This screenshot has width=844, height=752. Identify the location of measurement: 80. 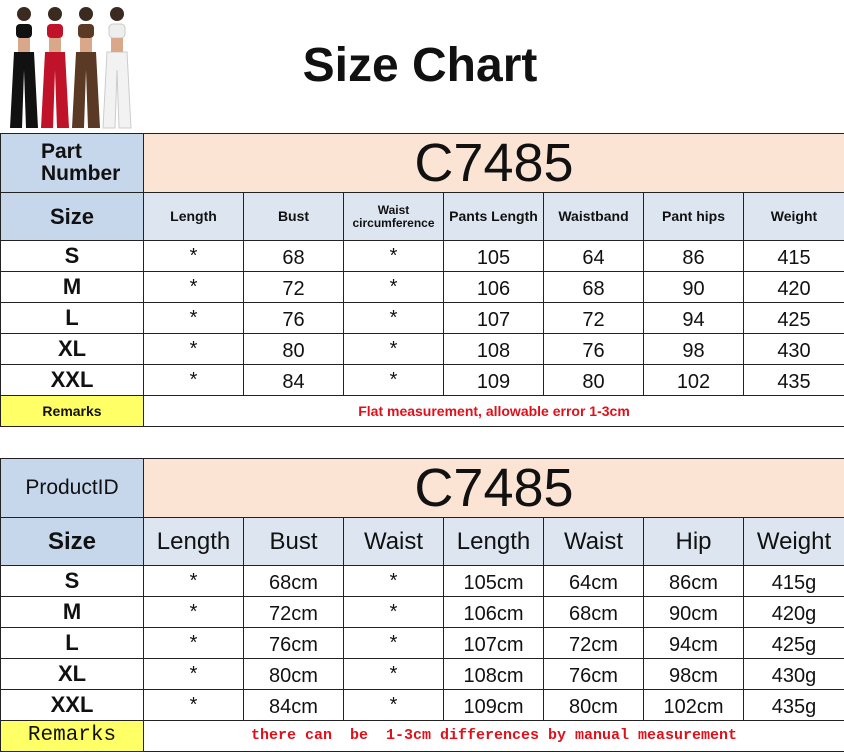
(593, 380).